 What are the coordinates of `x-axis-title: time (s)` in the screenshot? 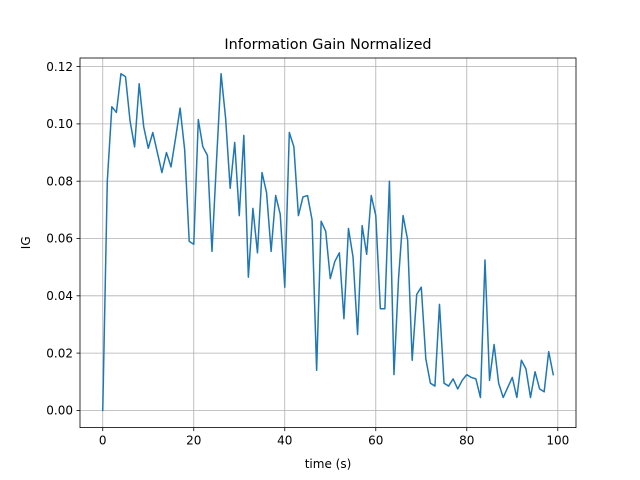 It's located at (328, 464).